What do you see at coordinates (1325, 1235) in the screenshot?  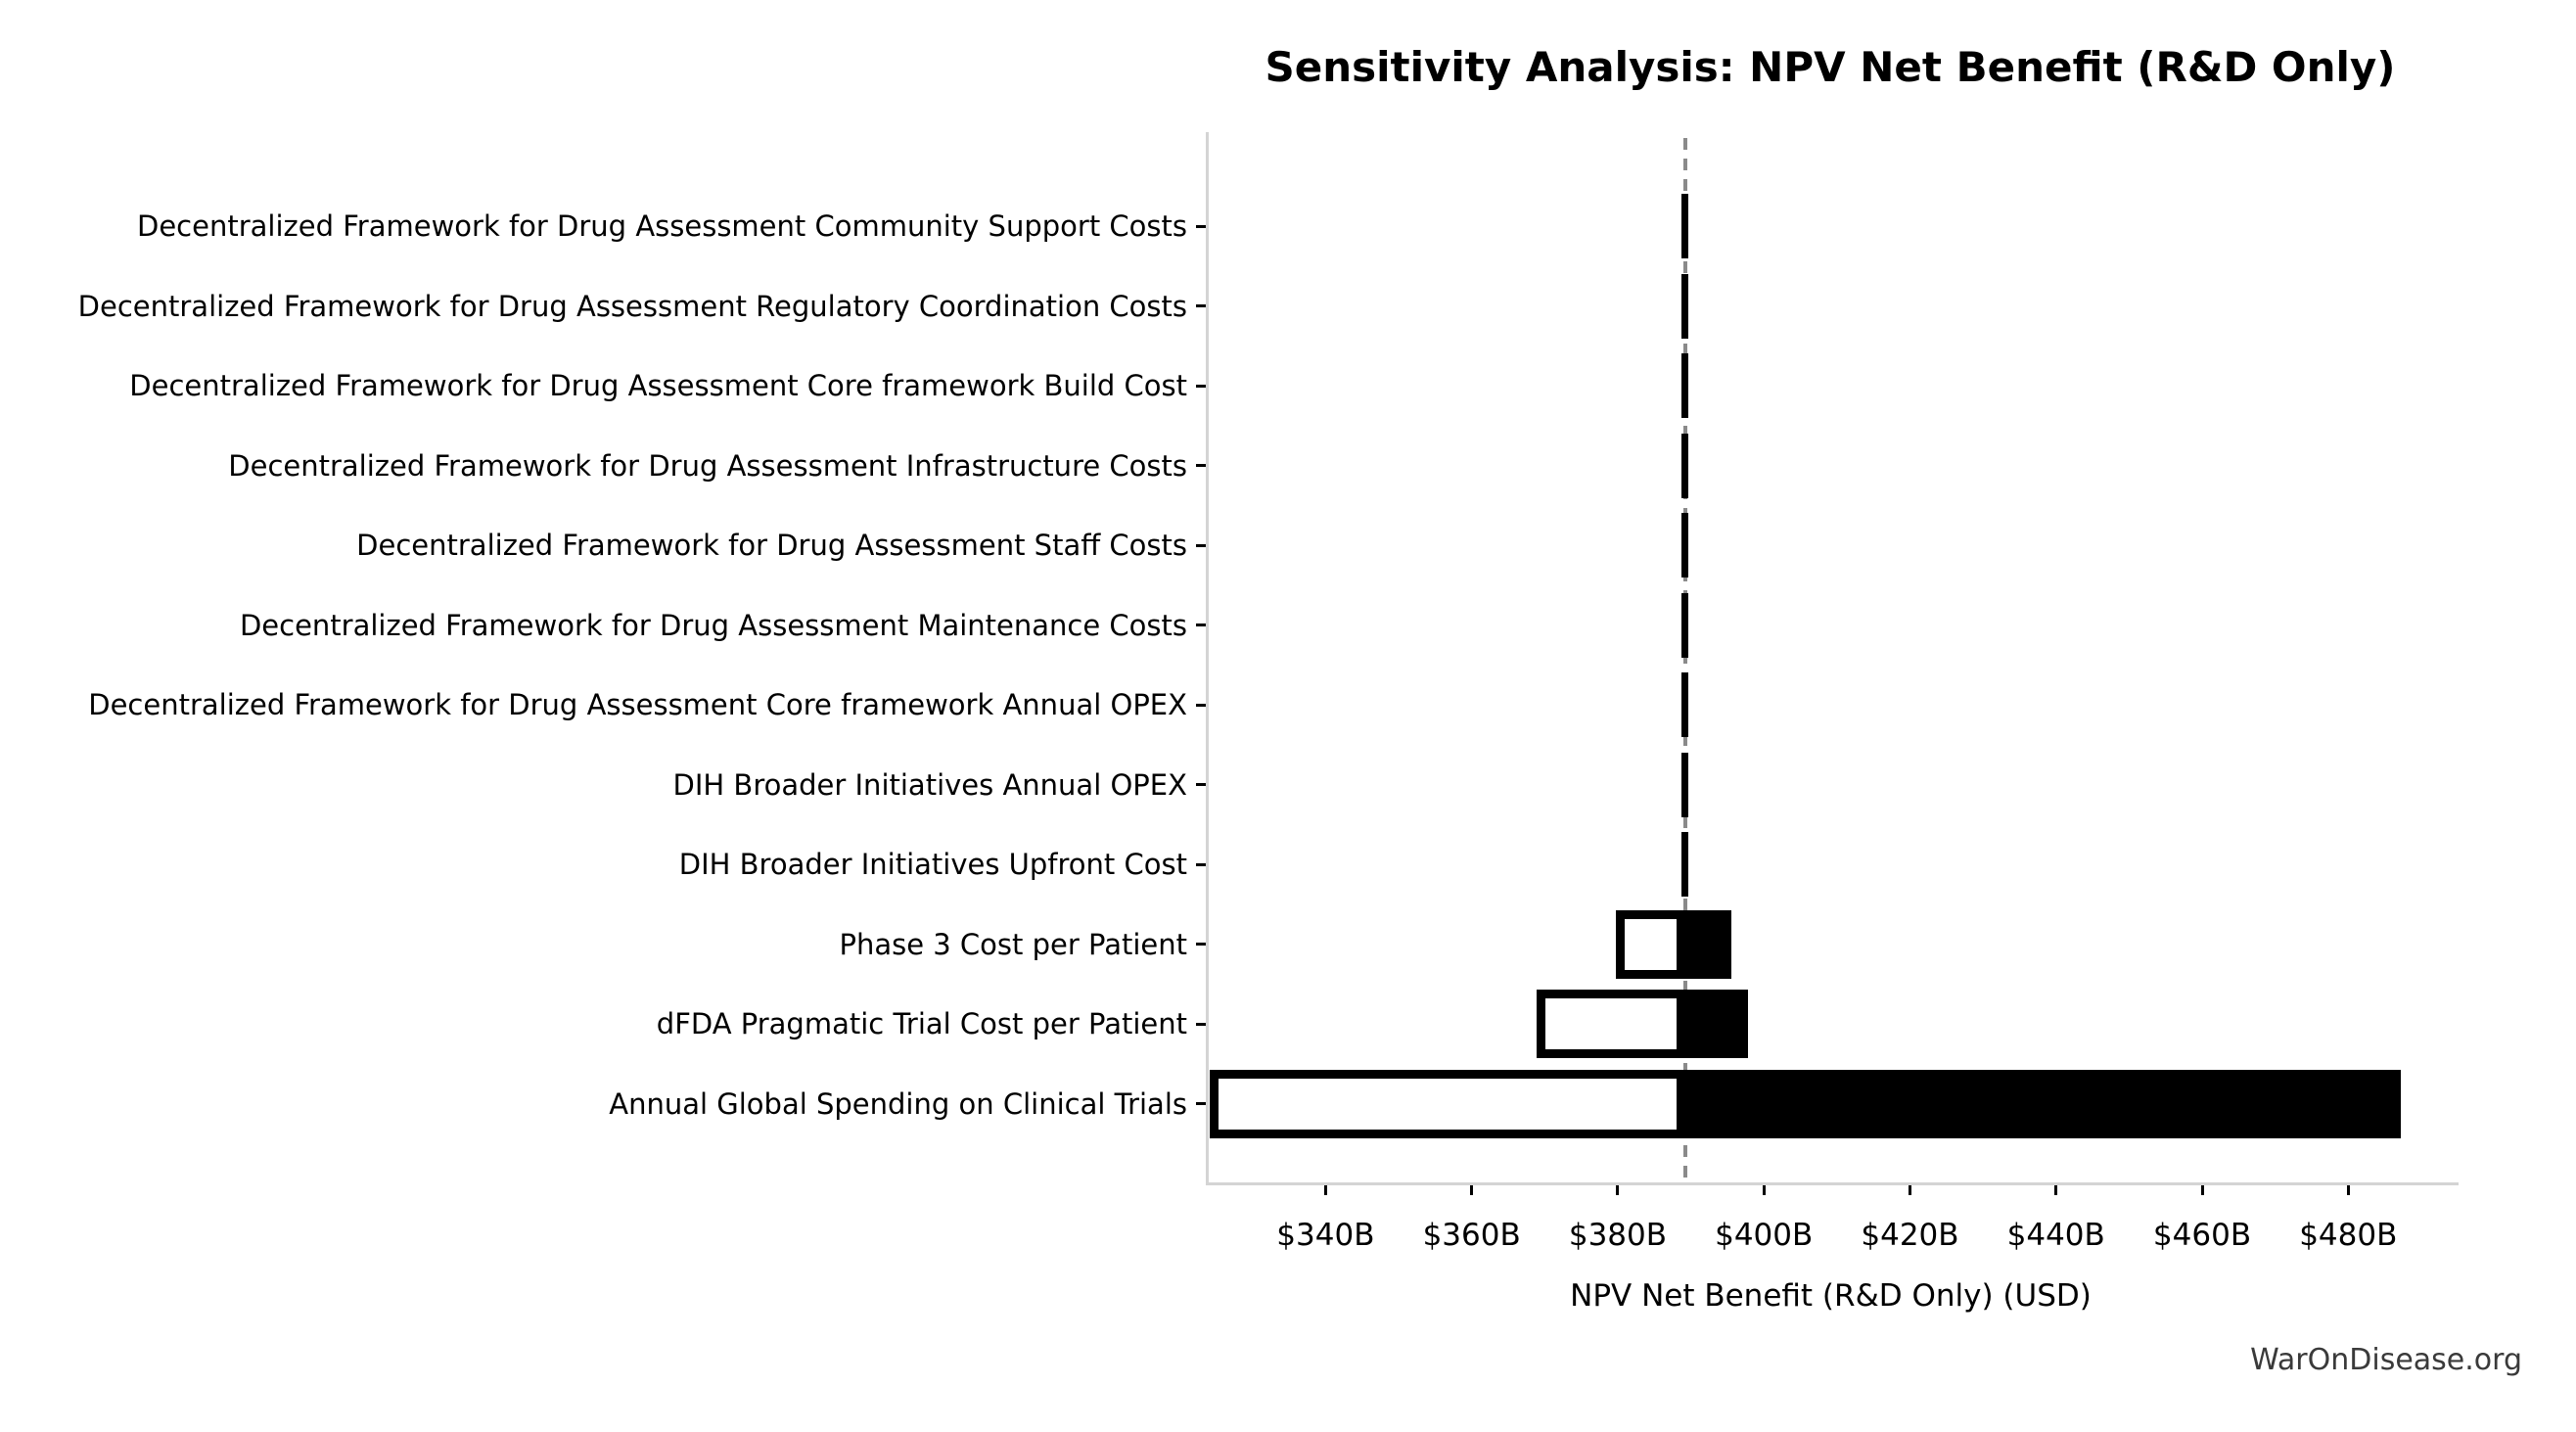 I see `x-tick-label: $340B` at bounding box center [1325, 1235].